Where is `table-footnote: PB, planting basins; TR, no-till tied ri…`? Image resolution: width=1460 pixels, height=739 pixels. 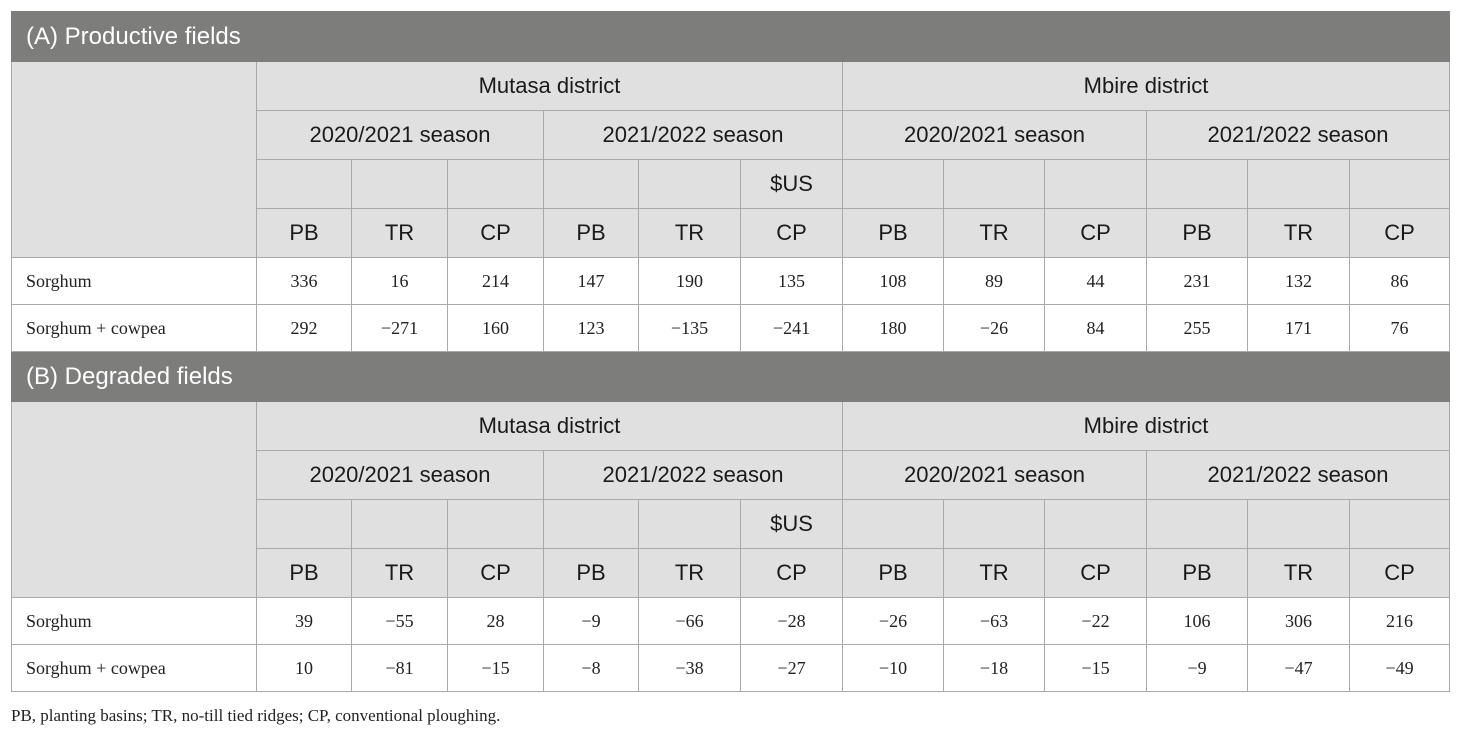 table-footnote: PB, planting basins; TR, no-till tied ri… is located at coordinates (256, 715).